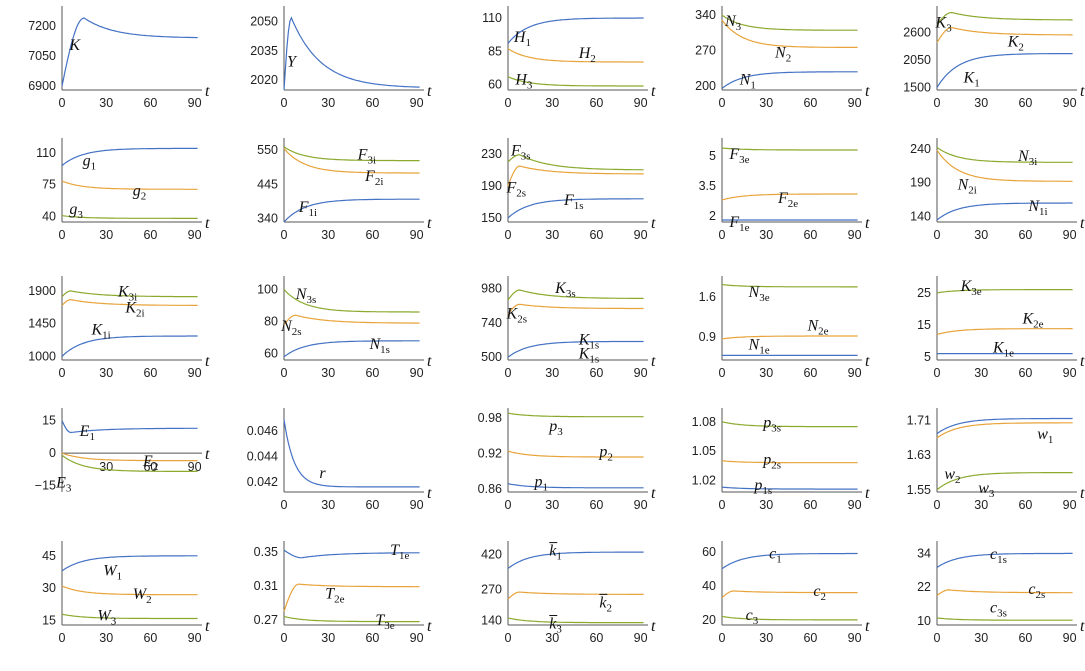 The width and height of the screenshot is (1085, 671). What do you see at coordinates (42, 324) in the screenshot?
I see `y-tick-label: 1450` at bounding box center [42, 324].